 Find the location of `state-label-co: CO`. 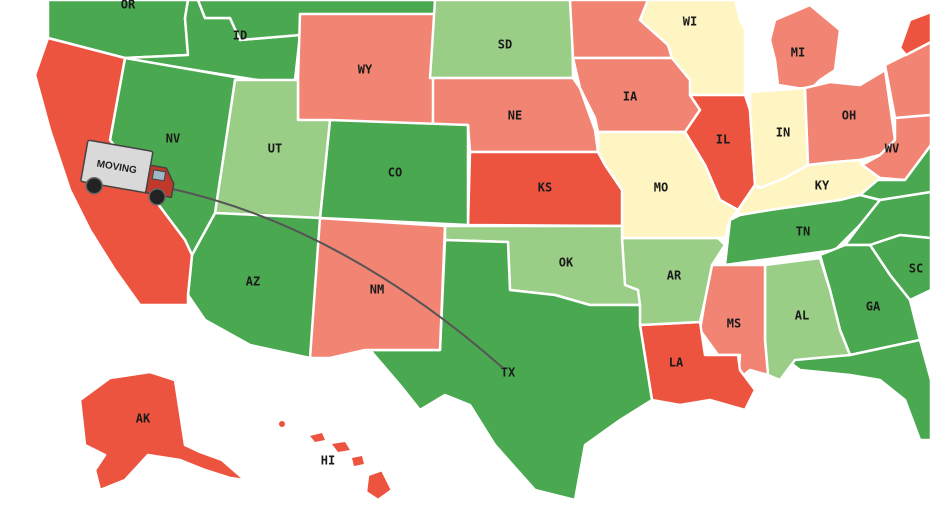

state-label-co: CO is located at coordinates (395, 173).